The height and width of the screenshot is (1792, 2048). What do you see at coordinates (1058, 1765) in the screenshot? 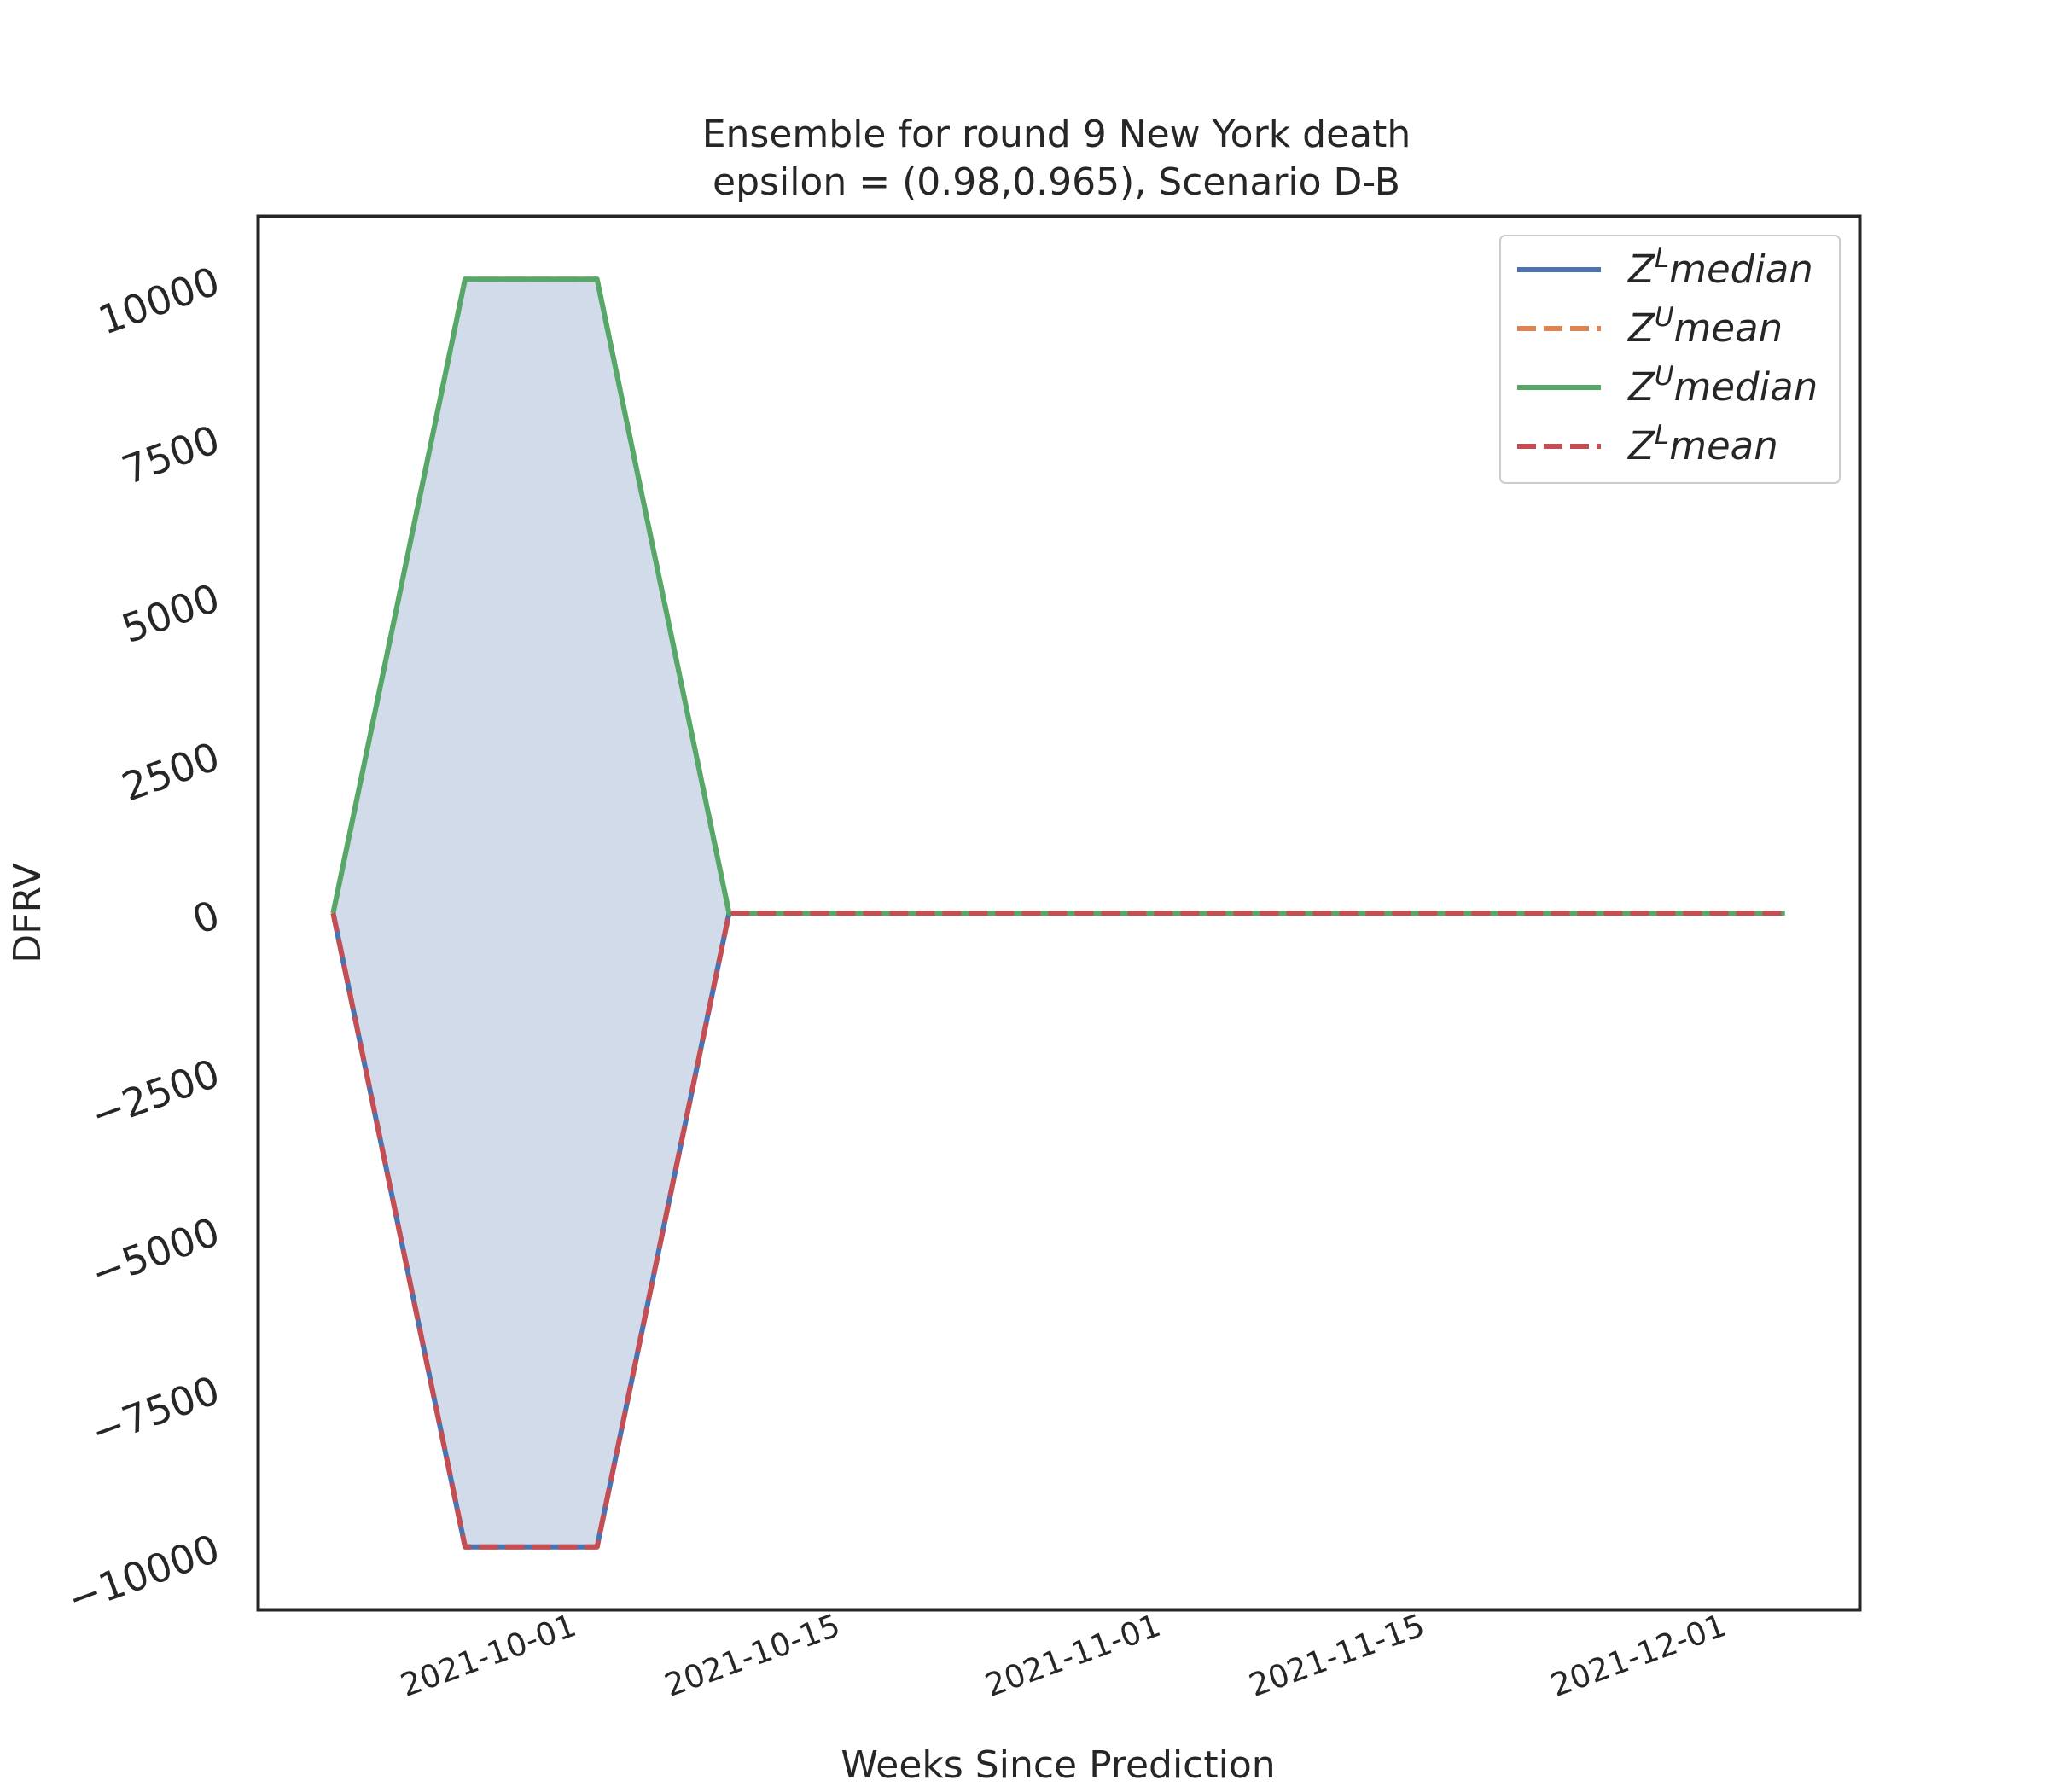
I see `x-axis-label: Weeks Since Prediction` at bounding box center [1058, 1765].